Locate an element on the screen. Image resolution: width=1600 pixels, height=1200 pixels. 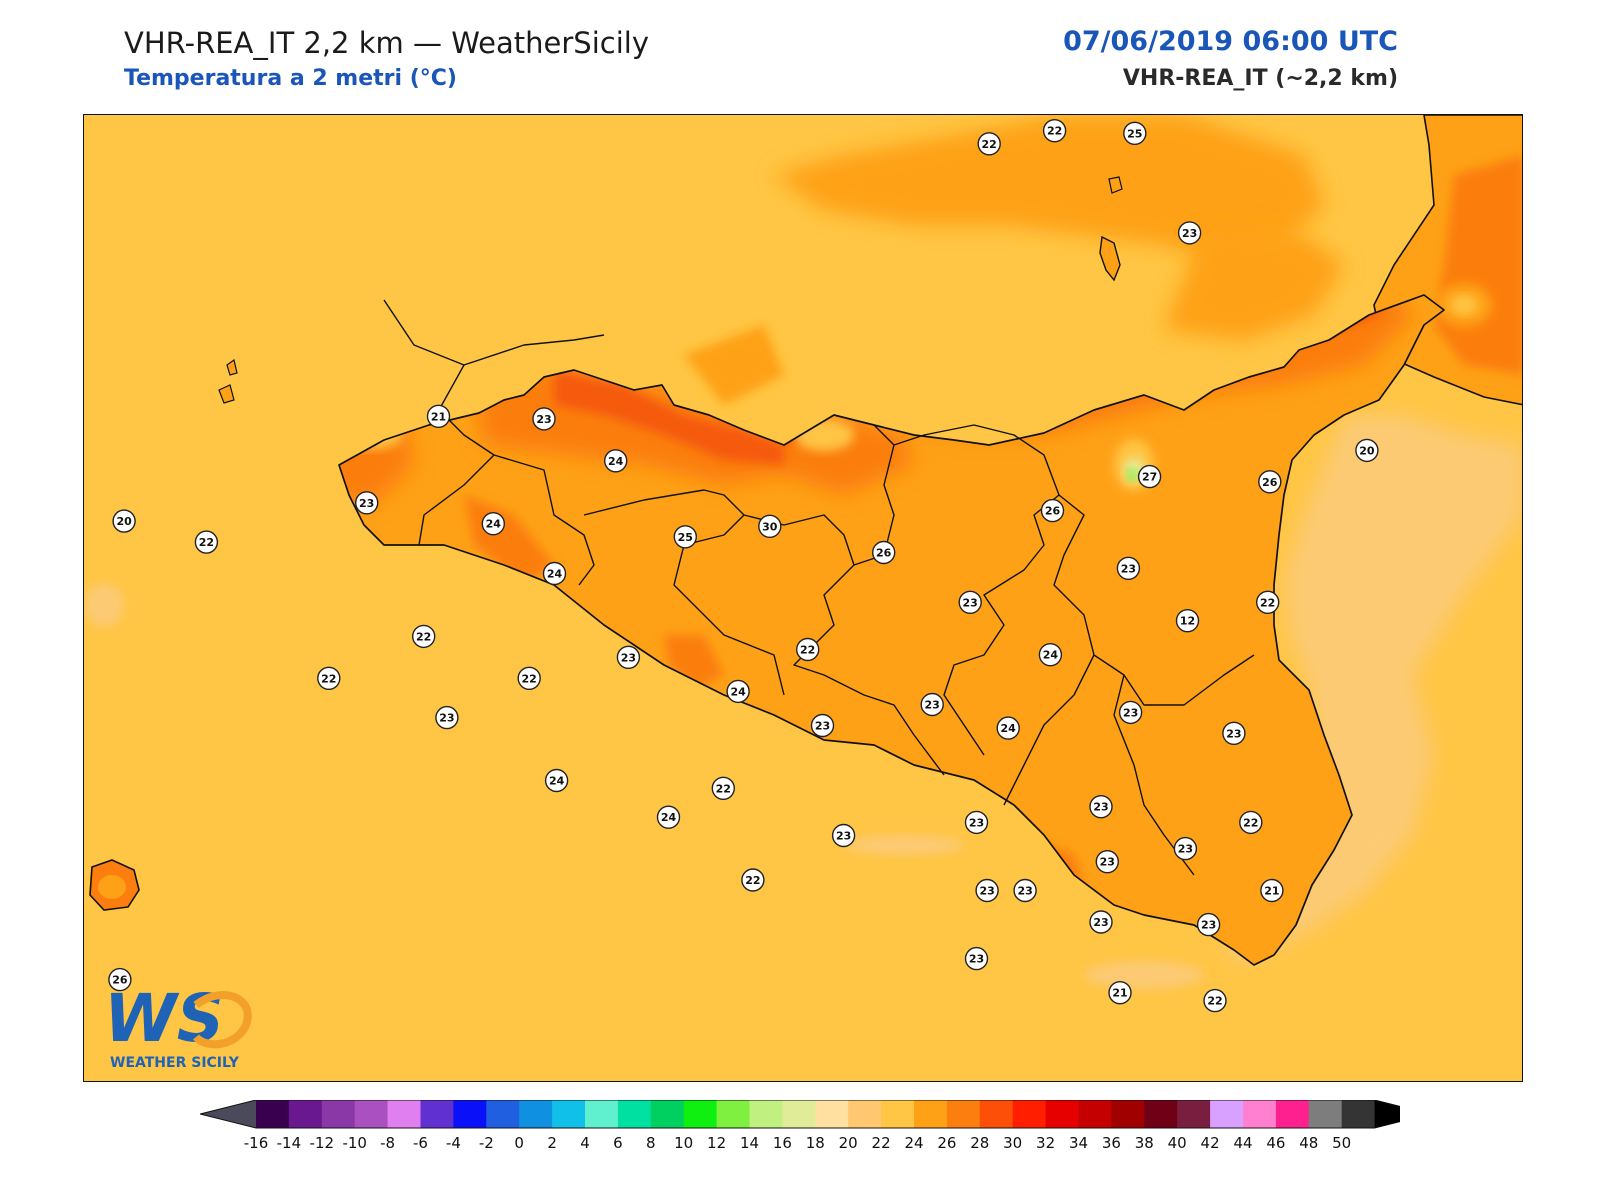
station-marker: 12 is located at coordinates (1187, 621).